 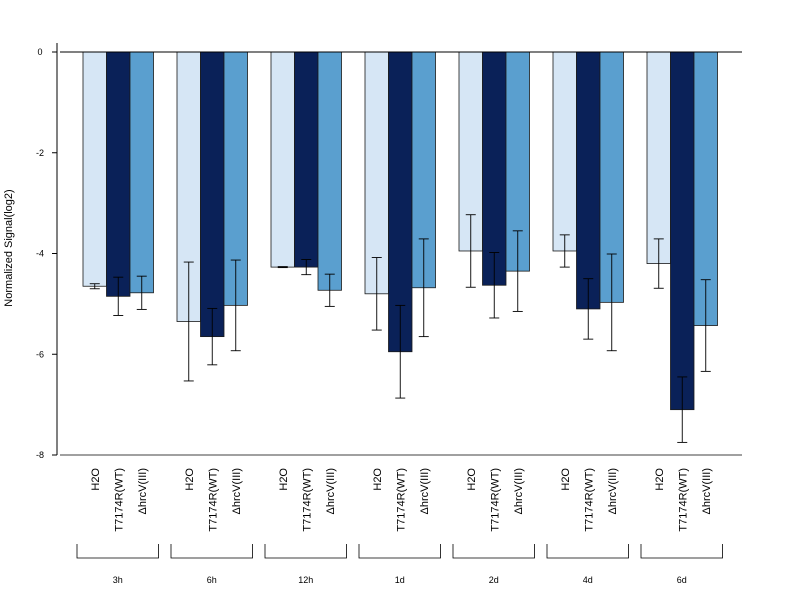 What do you see at coordinates (40, 153) in the screenshot?
I see `y-tick-label: -2` at bounding box center [40, 153].